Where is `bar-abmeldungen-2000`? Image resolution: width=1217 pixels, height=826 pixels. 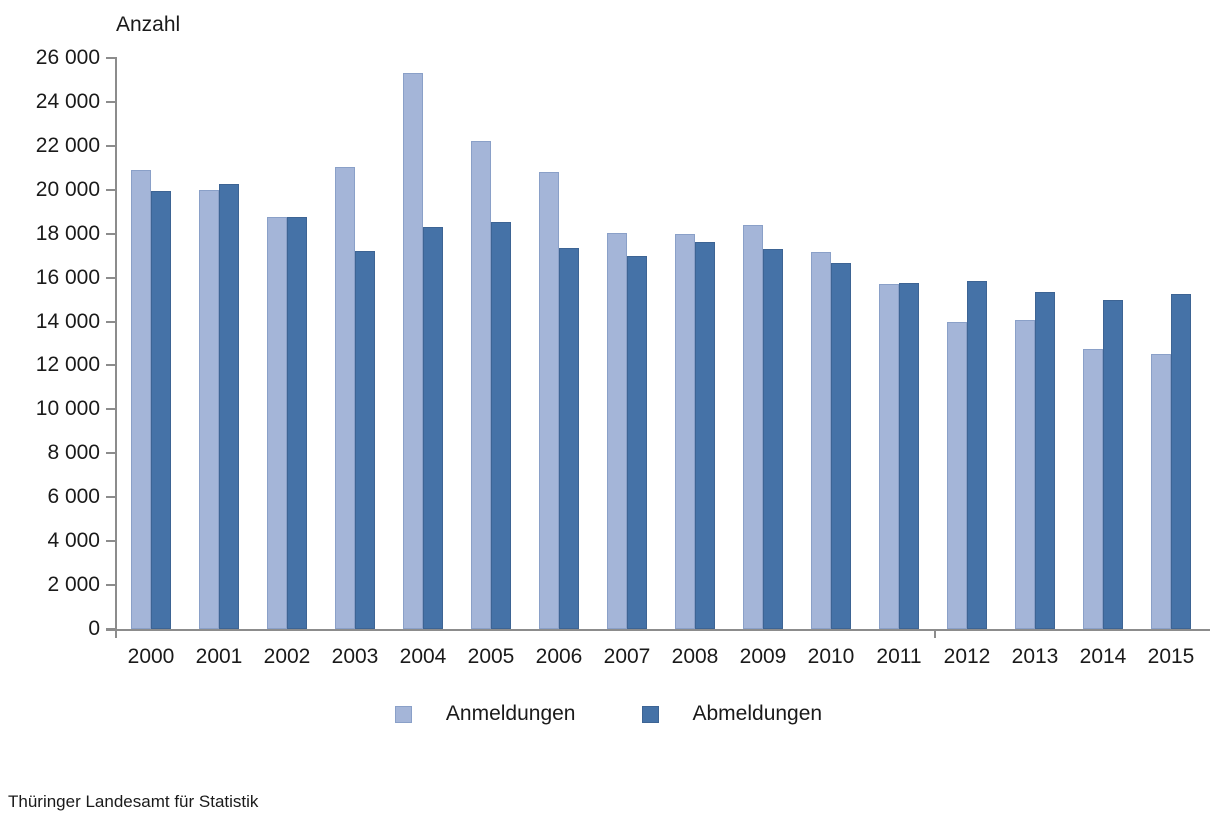 bar-abmeldungen-2000 is located at coordinates (161, 410).